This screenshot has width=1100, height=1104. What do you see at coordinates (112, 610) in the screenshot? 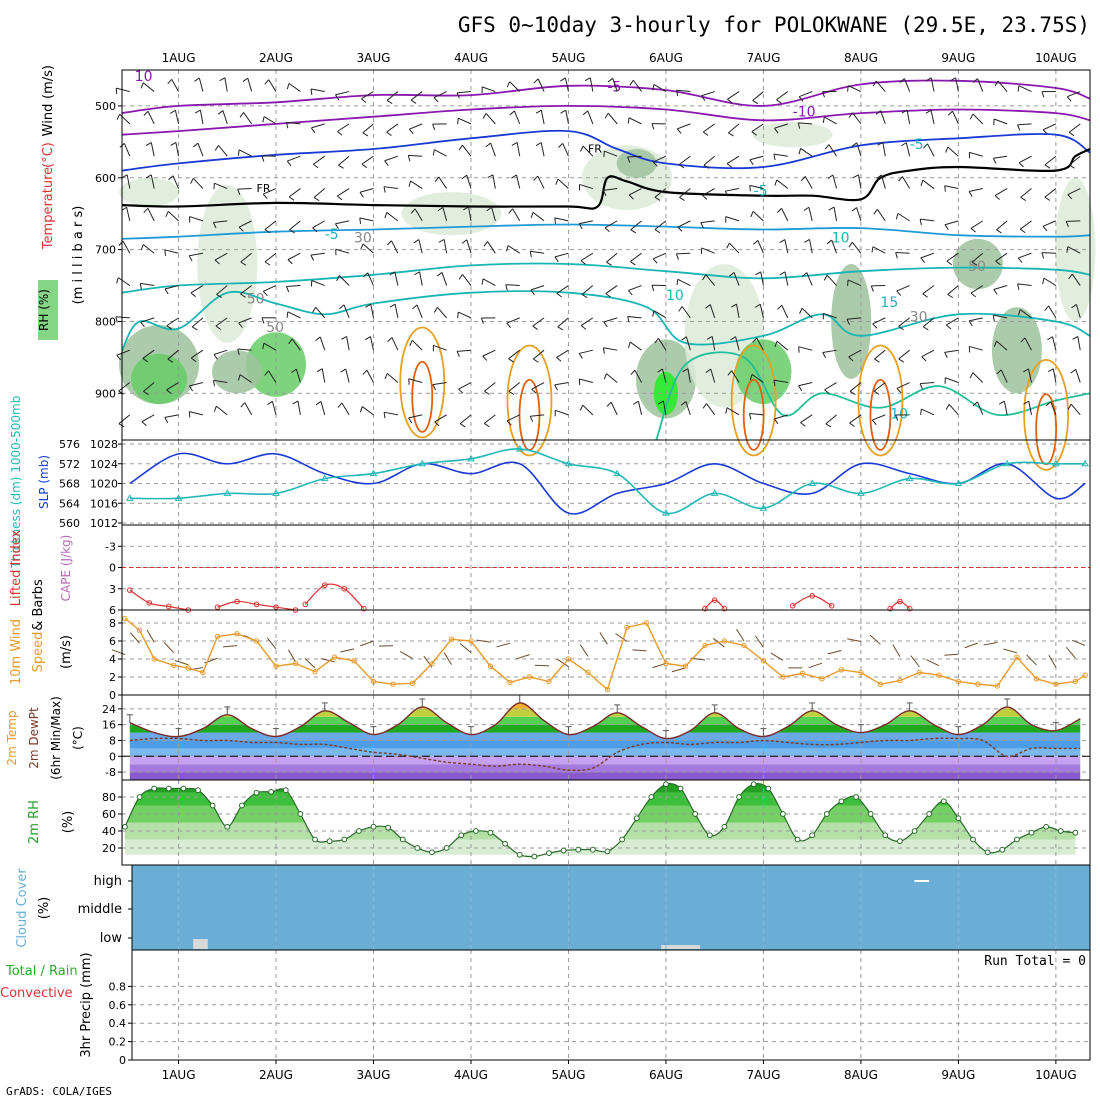
I see `cape-ytick-label: 6` at bounding box center [112, 610].